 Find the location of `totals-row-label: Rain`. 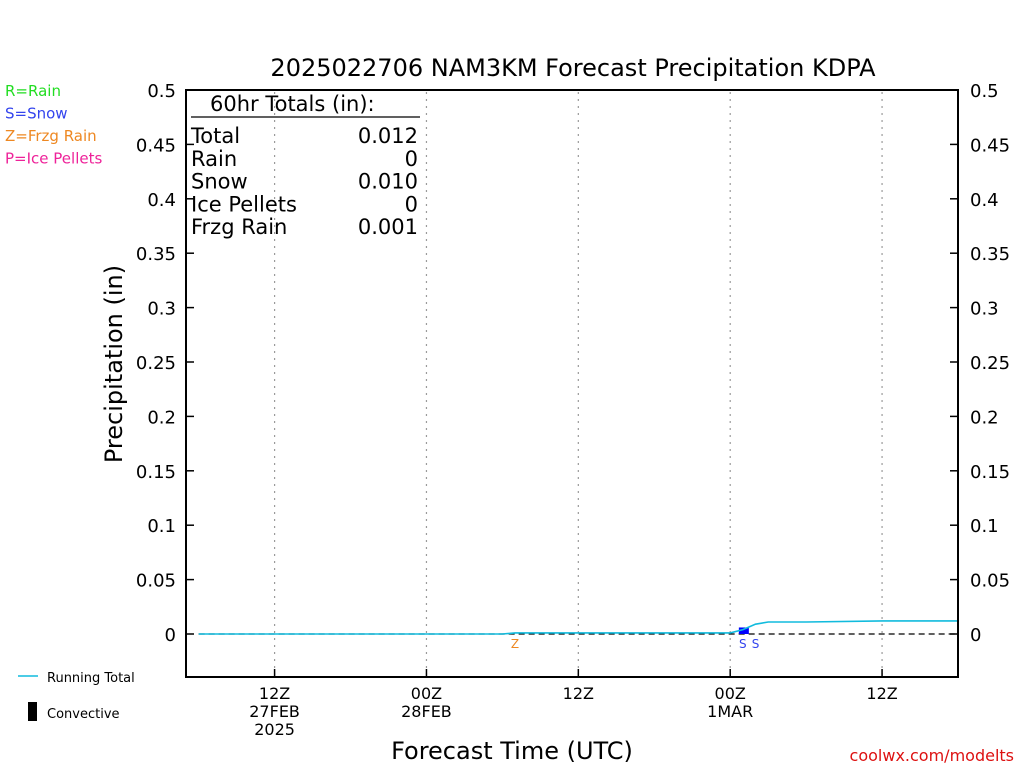

totals-row-label: Rain is located at coordinates (214, 159).